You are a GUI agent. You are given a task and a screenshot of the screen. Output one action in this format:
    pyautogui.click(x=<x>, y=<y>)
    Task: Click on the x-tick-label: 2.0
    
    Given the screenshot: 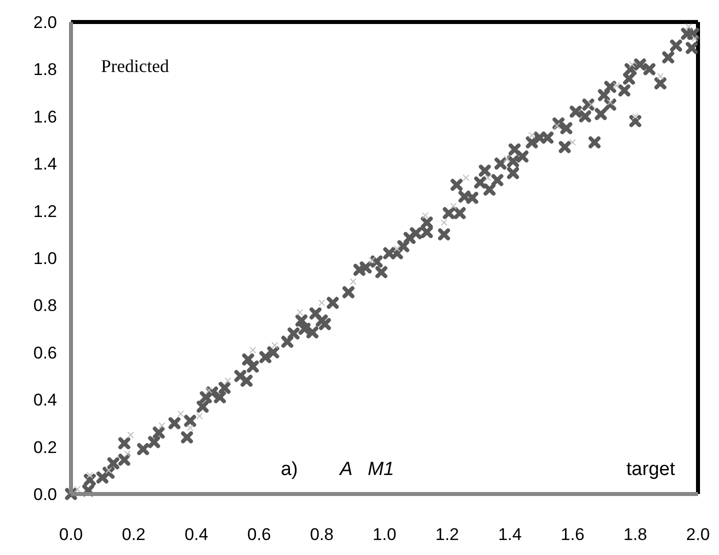 What is the action you would take?
    pyautogui.click(x=698, y=534)
    